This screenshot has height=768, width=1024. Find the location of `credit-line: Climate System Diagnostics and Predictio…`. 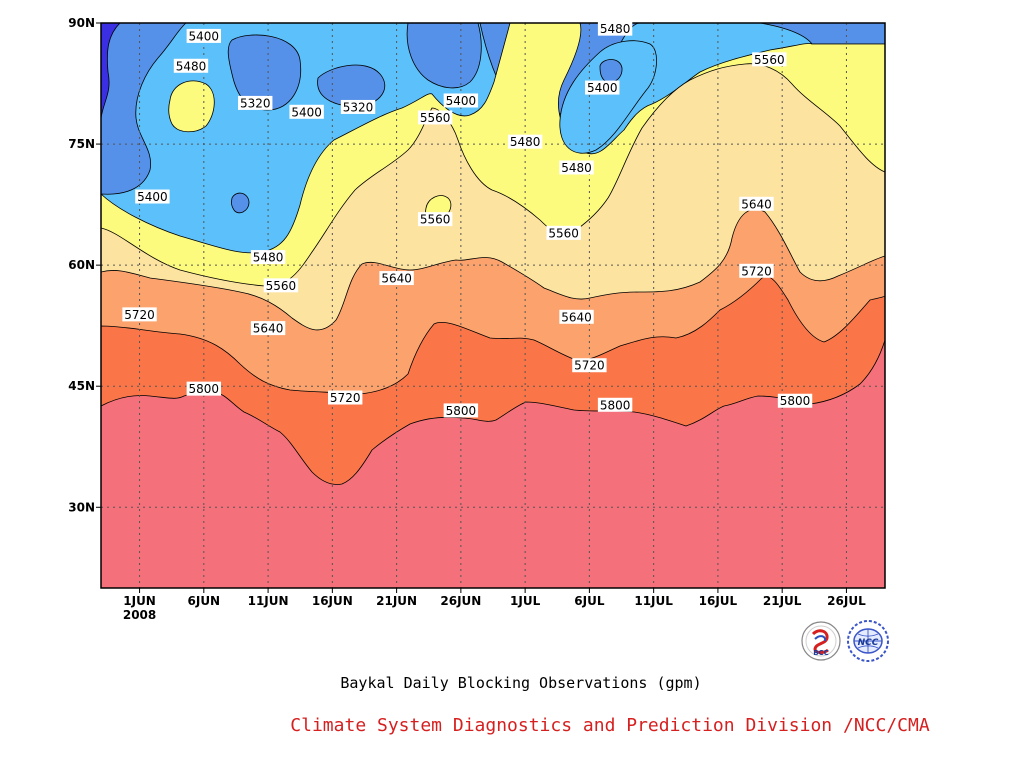

credit-line: Climate System Diagnostics and Predictio… is located at coordinates (610, 725).